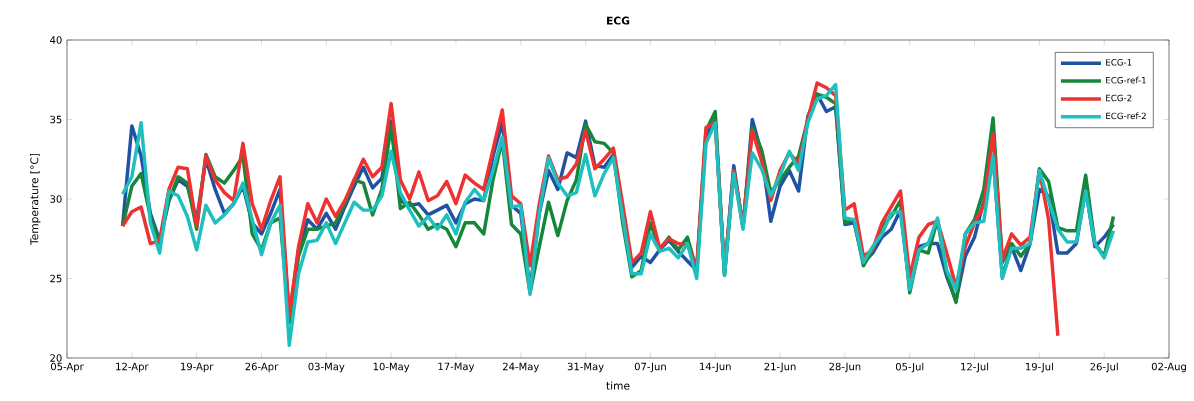 This screenshot has height=401, width=1194. I want to click on x-tick-label: 05-Jul, so click(909, 367).